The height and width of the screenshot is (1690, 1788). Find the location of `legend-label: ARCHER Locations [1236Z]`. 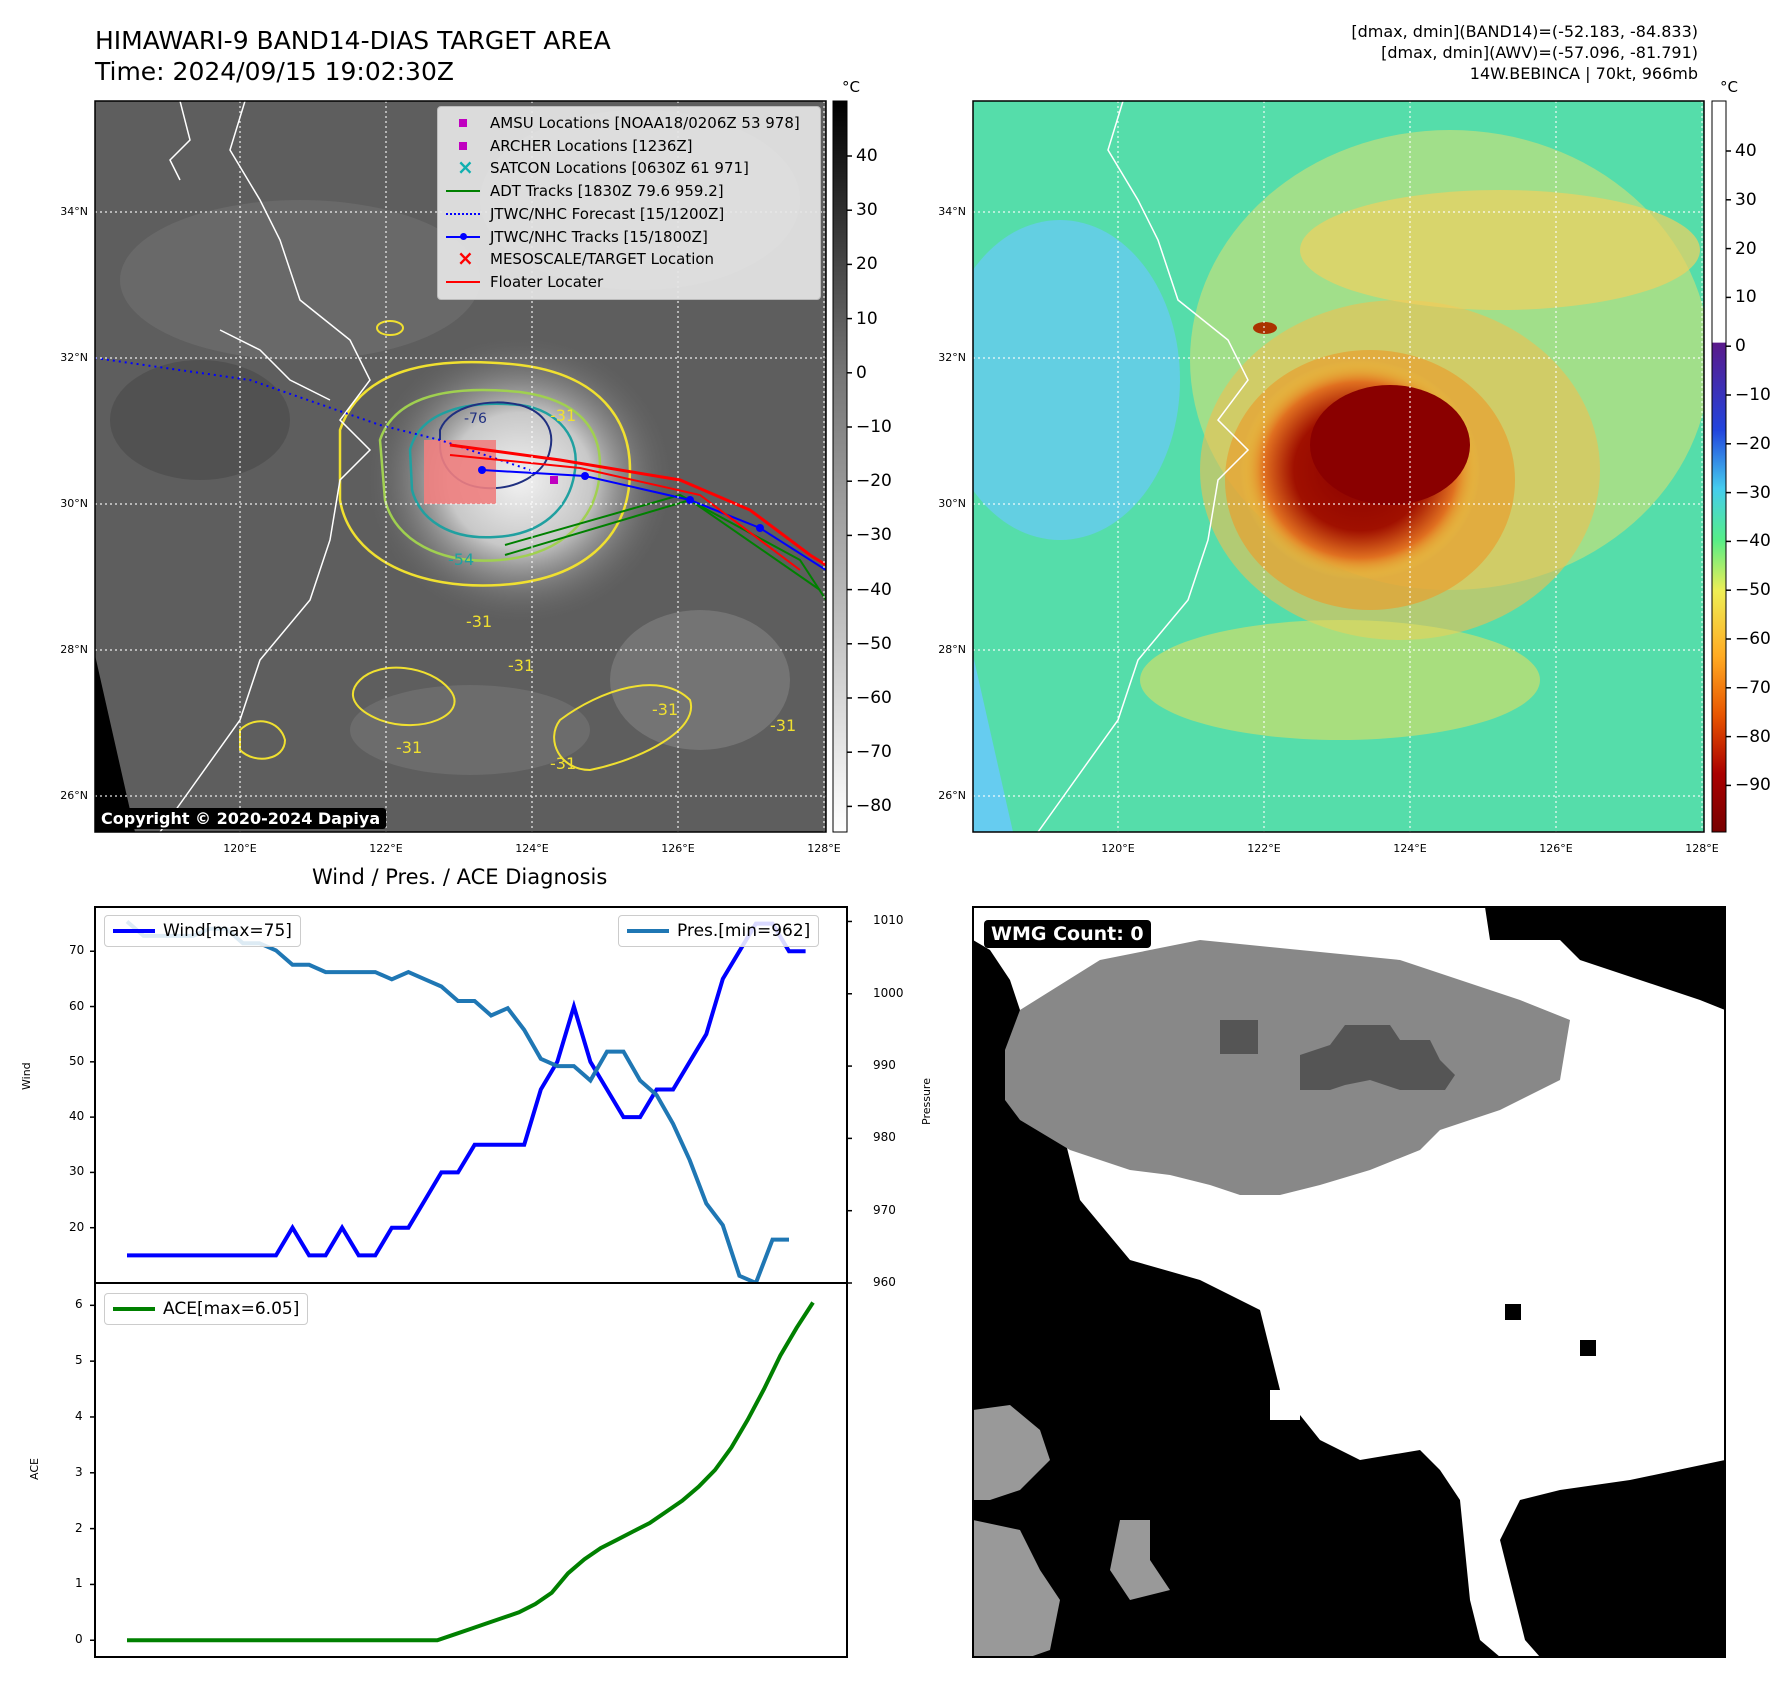

legend-label: ARCHER Locations [1236Z] is located at coordinates (591, 145).